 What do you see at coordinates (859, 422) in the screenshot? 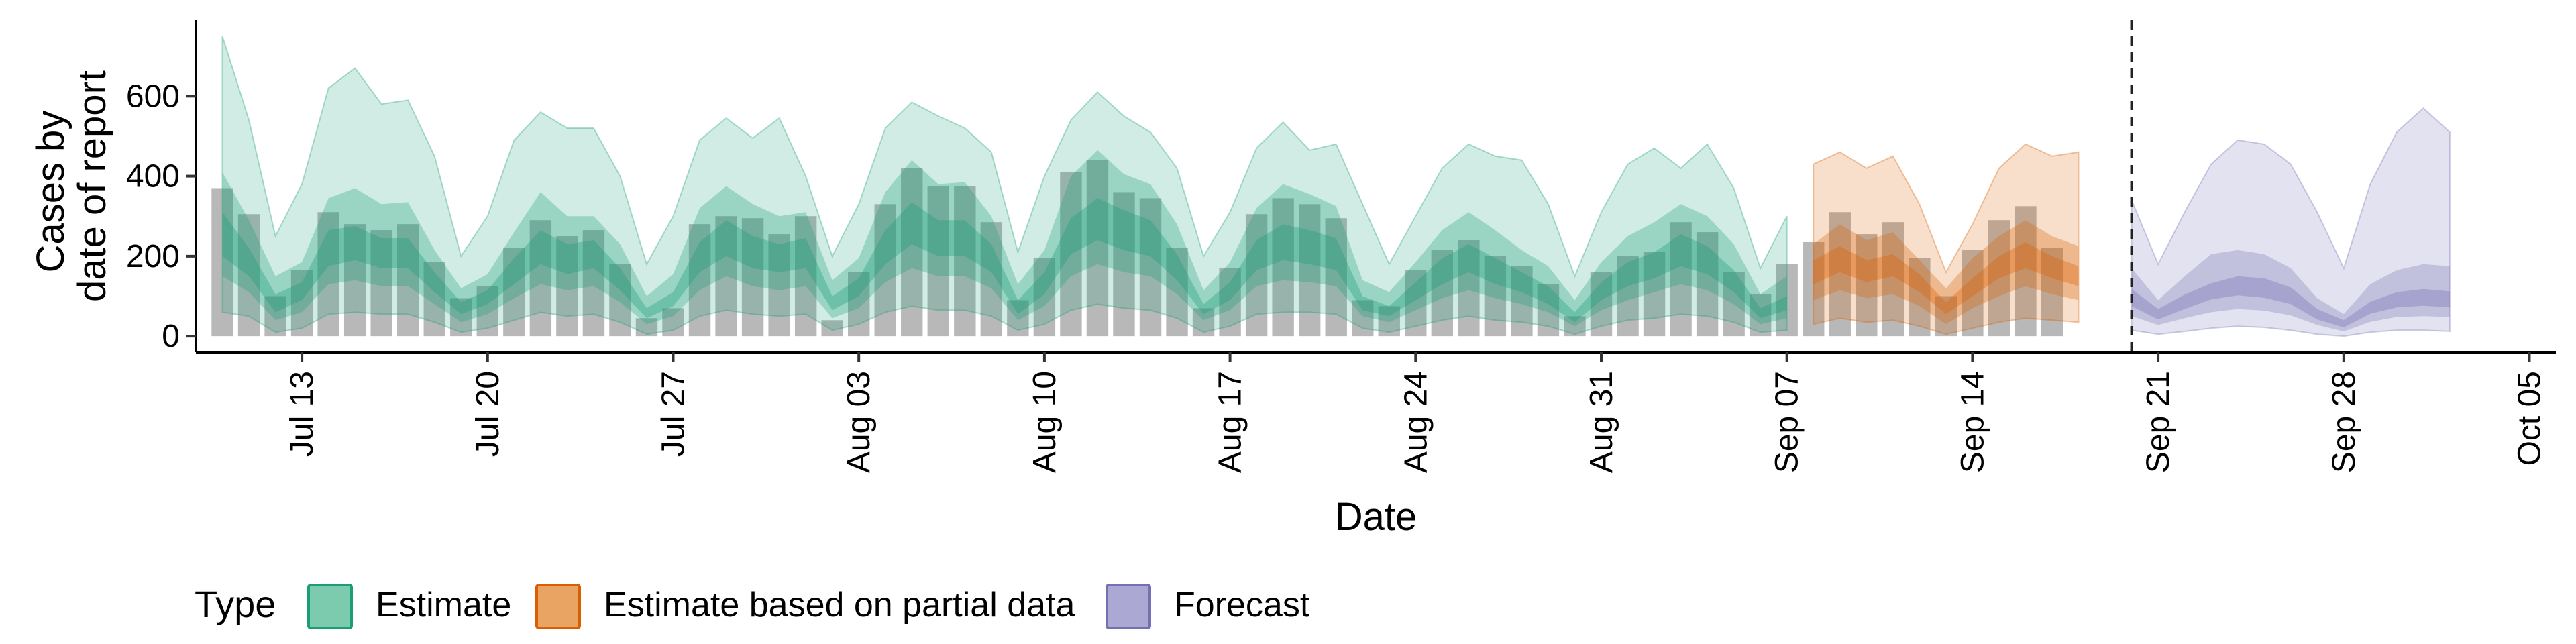
I see `x-tick-label: Aug 03` at bounding box center [859, 422].